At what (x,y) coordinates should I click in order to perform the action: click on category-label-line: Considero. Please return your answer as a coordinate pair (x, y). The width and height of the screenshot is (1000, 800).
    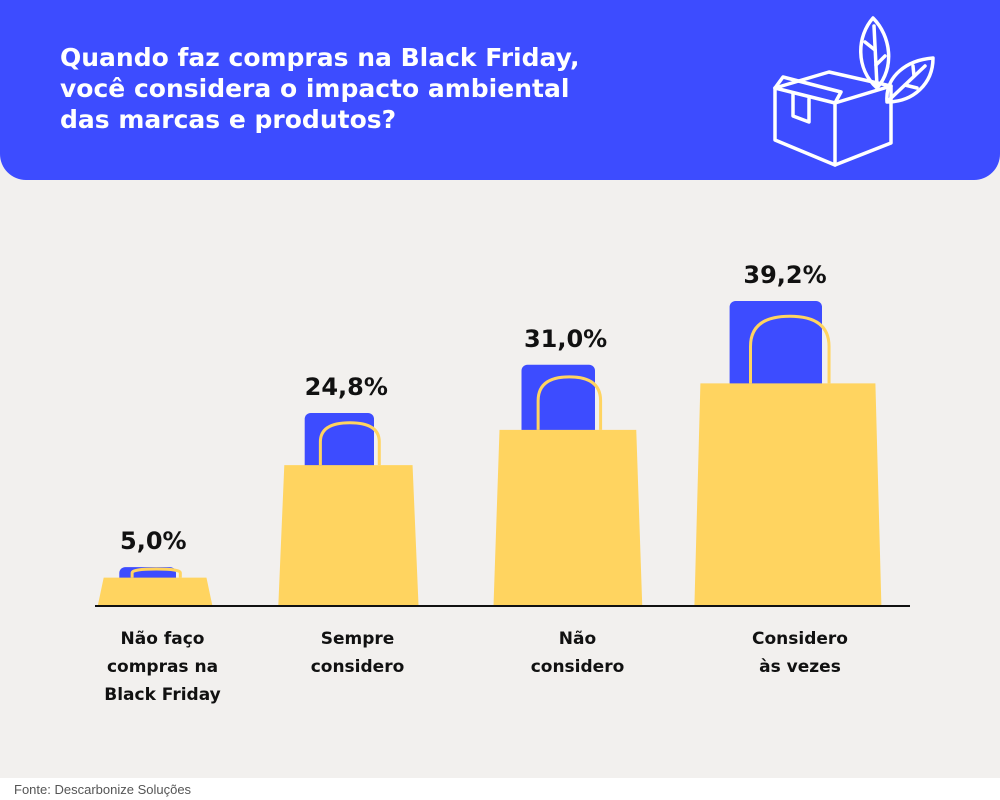
    Looking at the image, I should click on (800, 639).